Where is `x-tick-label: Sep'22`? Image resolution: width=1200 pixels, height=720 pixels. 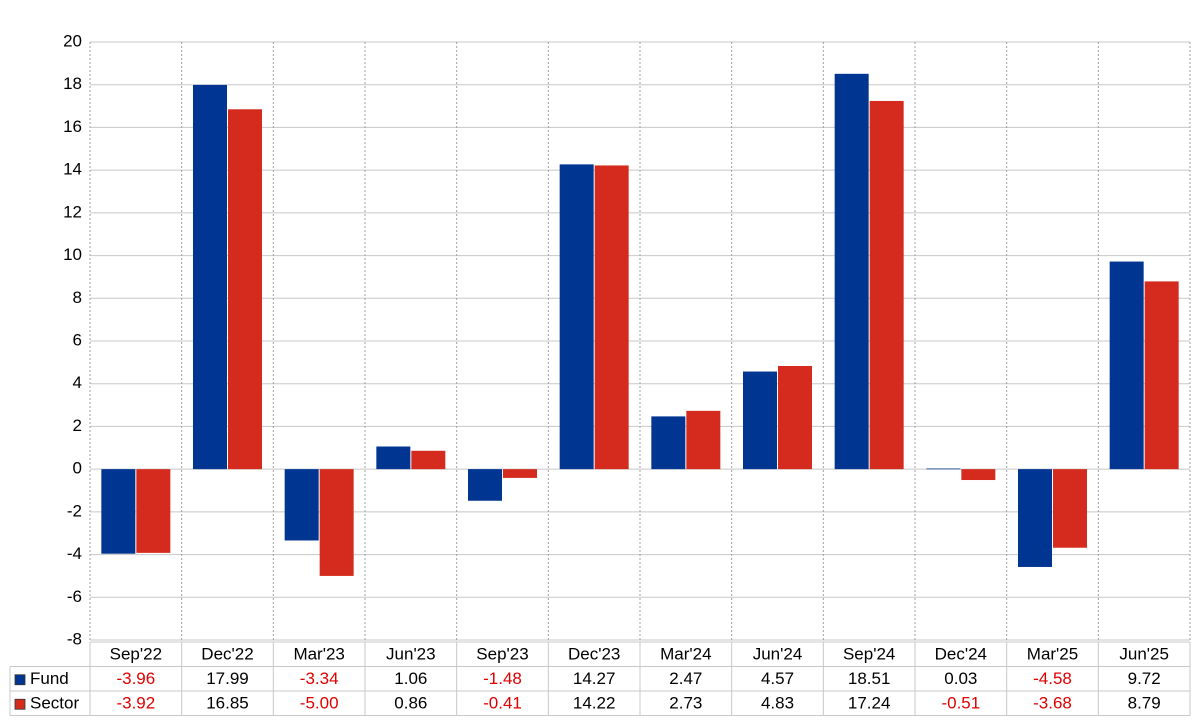 x-tick-label: Sep'22 is located at coordinates (136, 654).